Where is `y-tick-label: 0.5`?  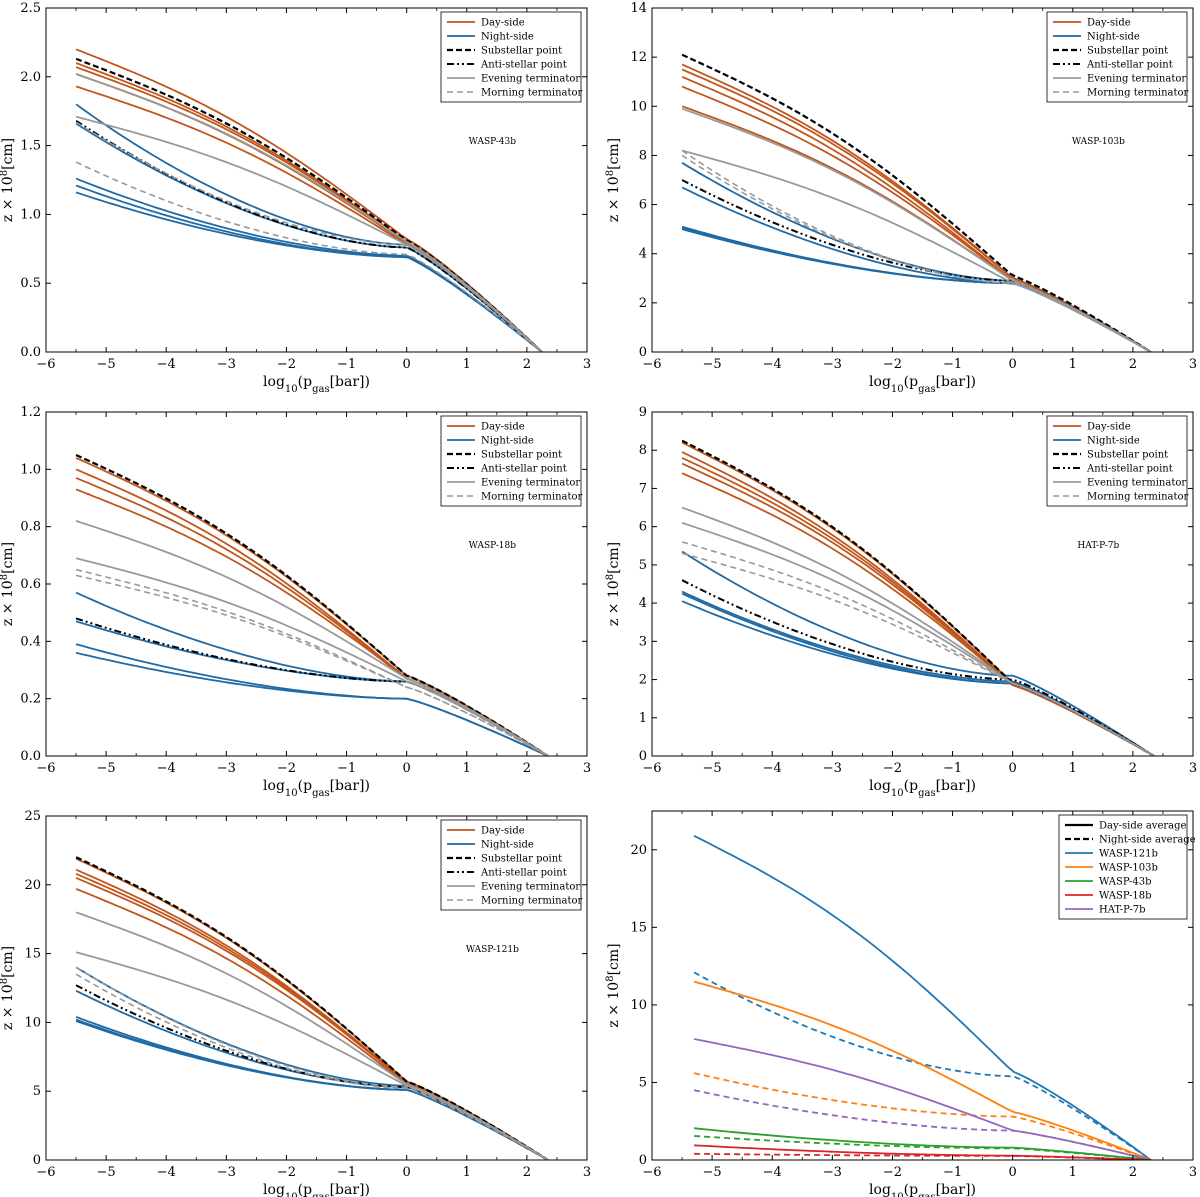
y-tick-label: 0.5 is located at coordinates (30, 283).